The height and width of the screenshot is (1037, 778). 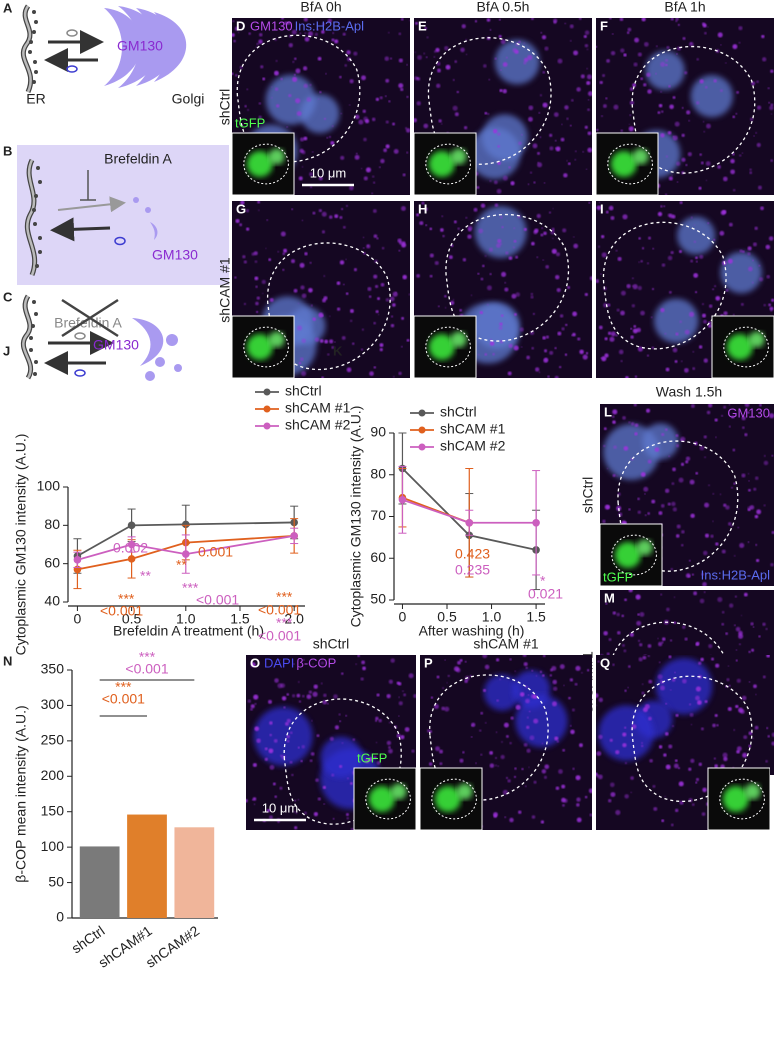 What do you see at coordinates (472, 570) in the screenshot?
I see `annotation: 0.235` at bounding box center [472, 570].